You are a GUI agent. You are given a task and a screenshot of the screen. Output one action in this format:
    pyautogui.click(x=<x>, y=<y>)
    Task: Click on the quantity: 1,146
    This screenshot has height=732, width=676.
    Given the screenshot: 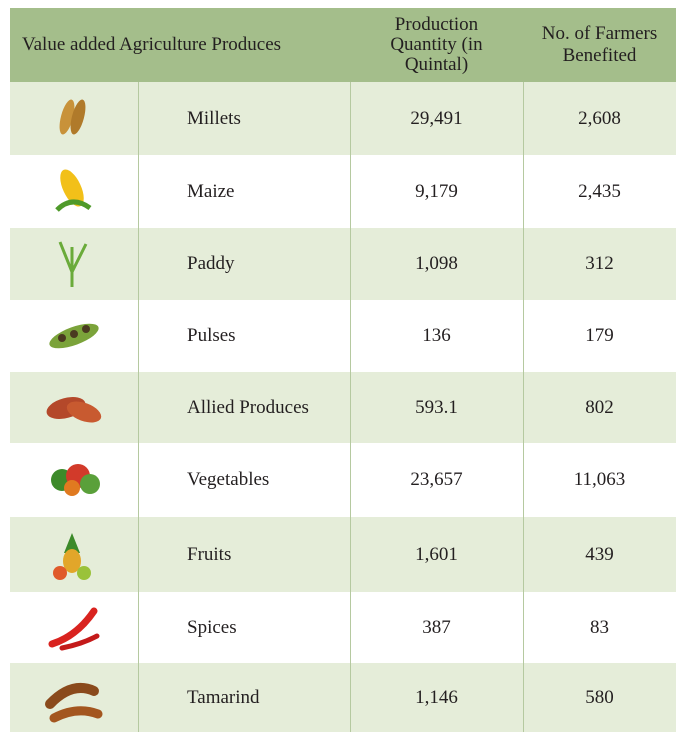 What is the action you would take?
    pyautogui.click(x=436, y=697)
    